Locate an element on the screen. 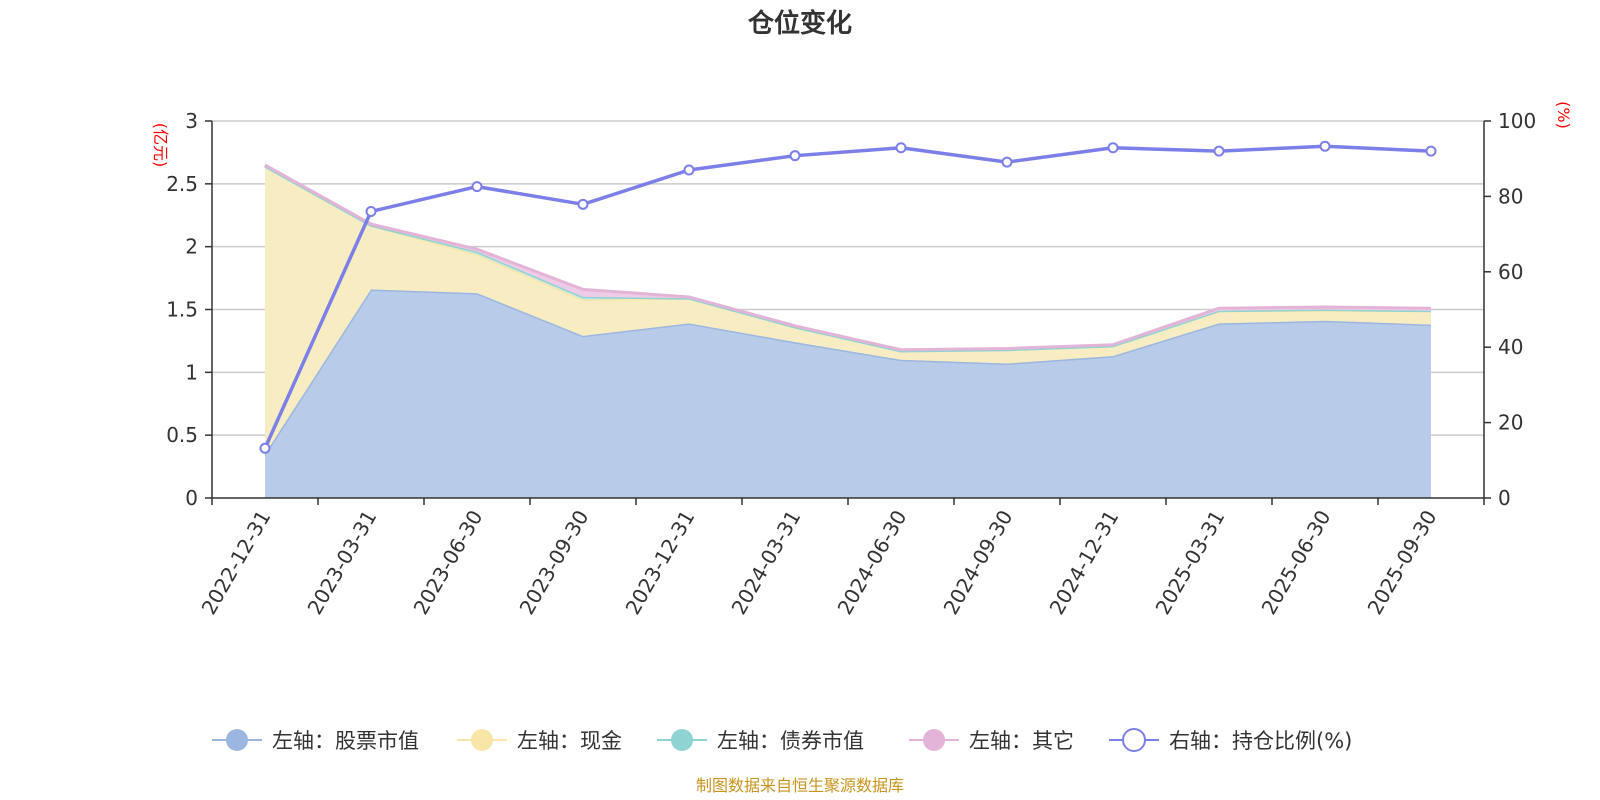 Image resolution: width=1600 pixels, height=800 pixels. x-tick-label: 2022-12-31 is located at coordinates (235, 562).